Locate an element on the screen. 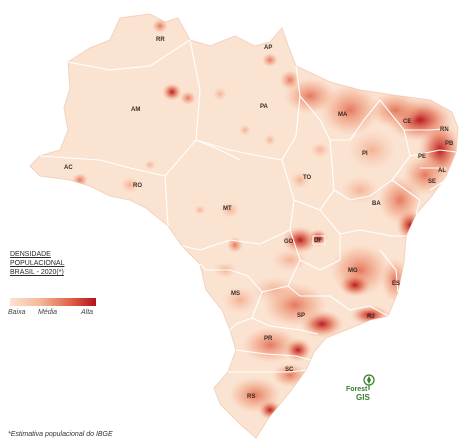 The image size is (474, 446). state-label: PE is located at coordinates (422, 157).